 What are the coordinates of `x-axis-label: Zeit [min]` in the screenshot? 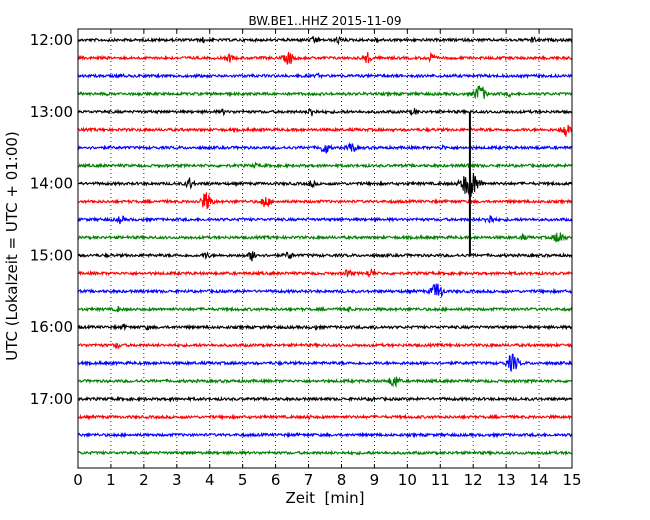 It's located at (324, 498).